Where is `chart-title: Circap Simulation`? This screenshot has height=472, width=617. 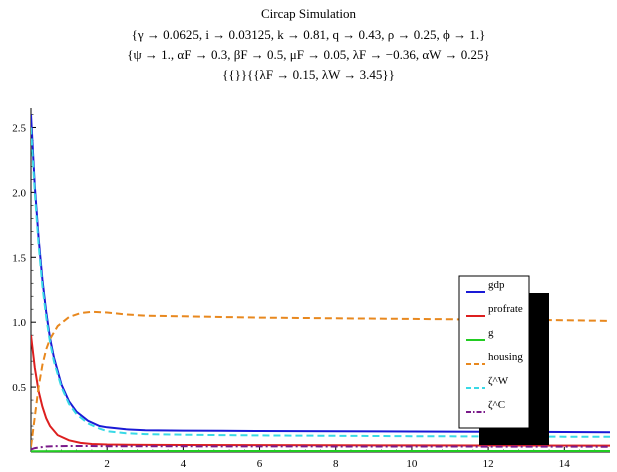 chart-title: Circap Simulation is located at coordinates (308, 13).